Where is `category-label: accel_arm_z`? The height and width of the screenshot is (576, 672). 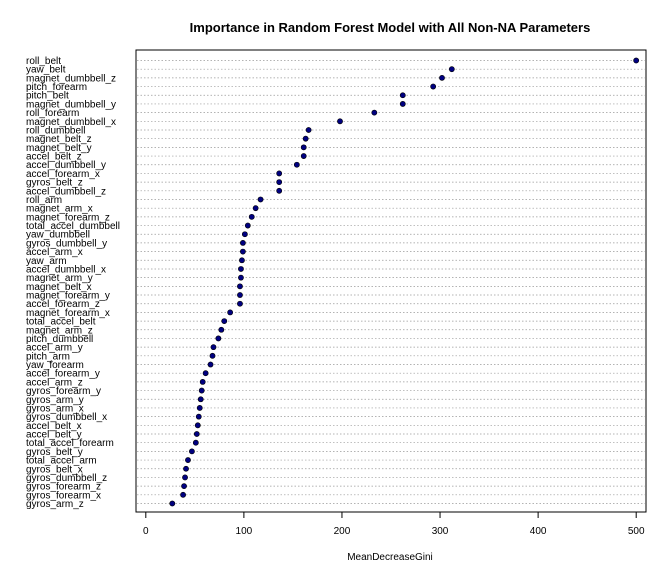
category-label: accel_arm_z is located at coordinates (54, 382).